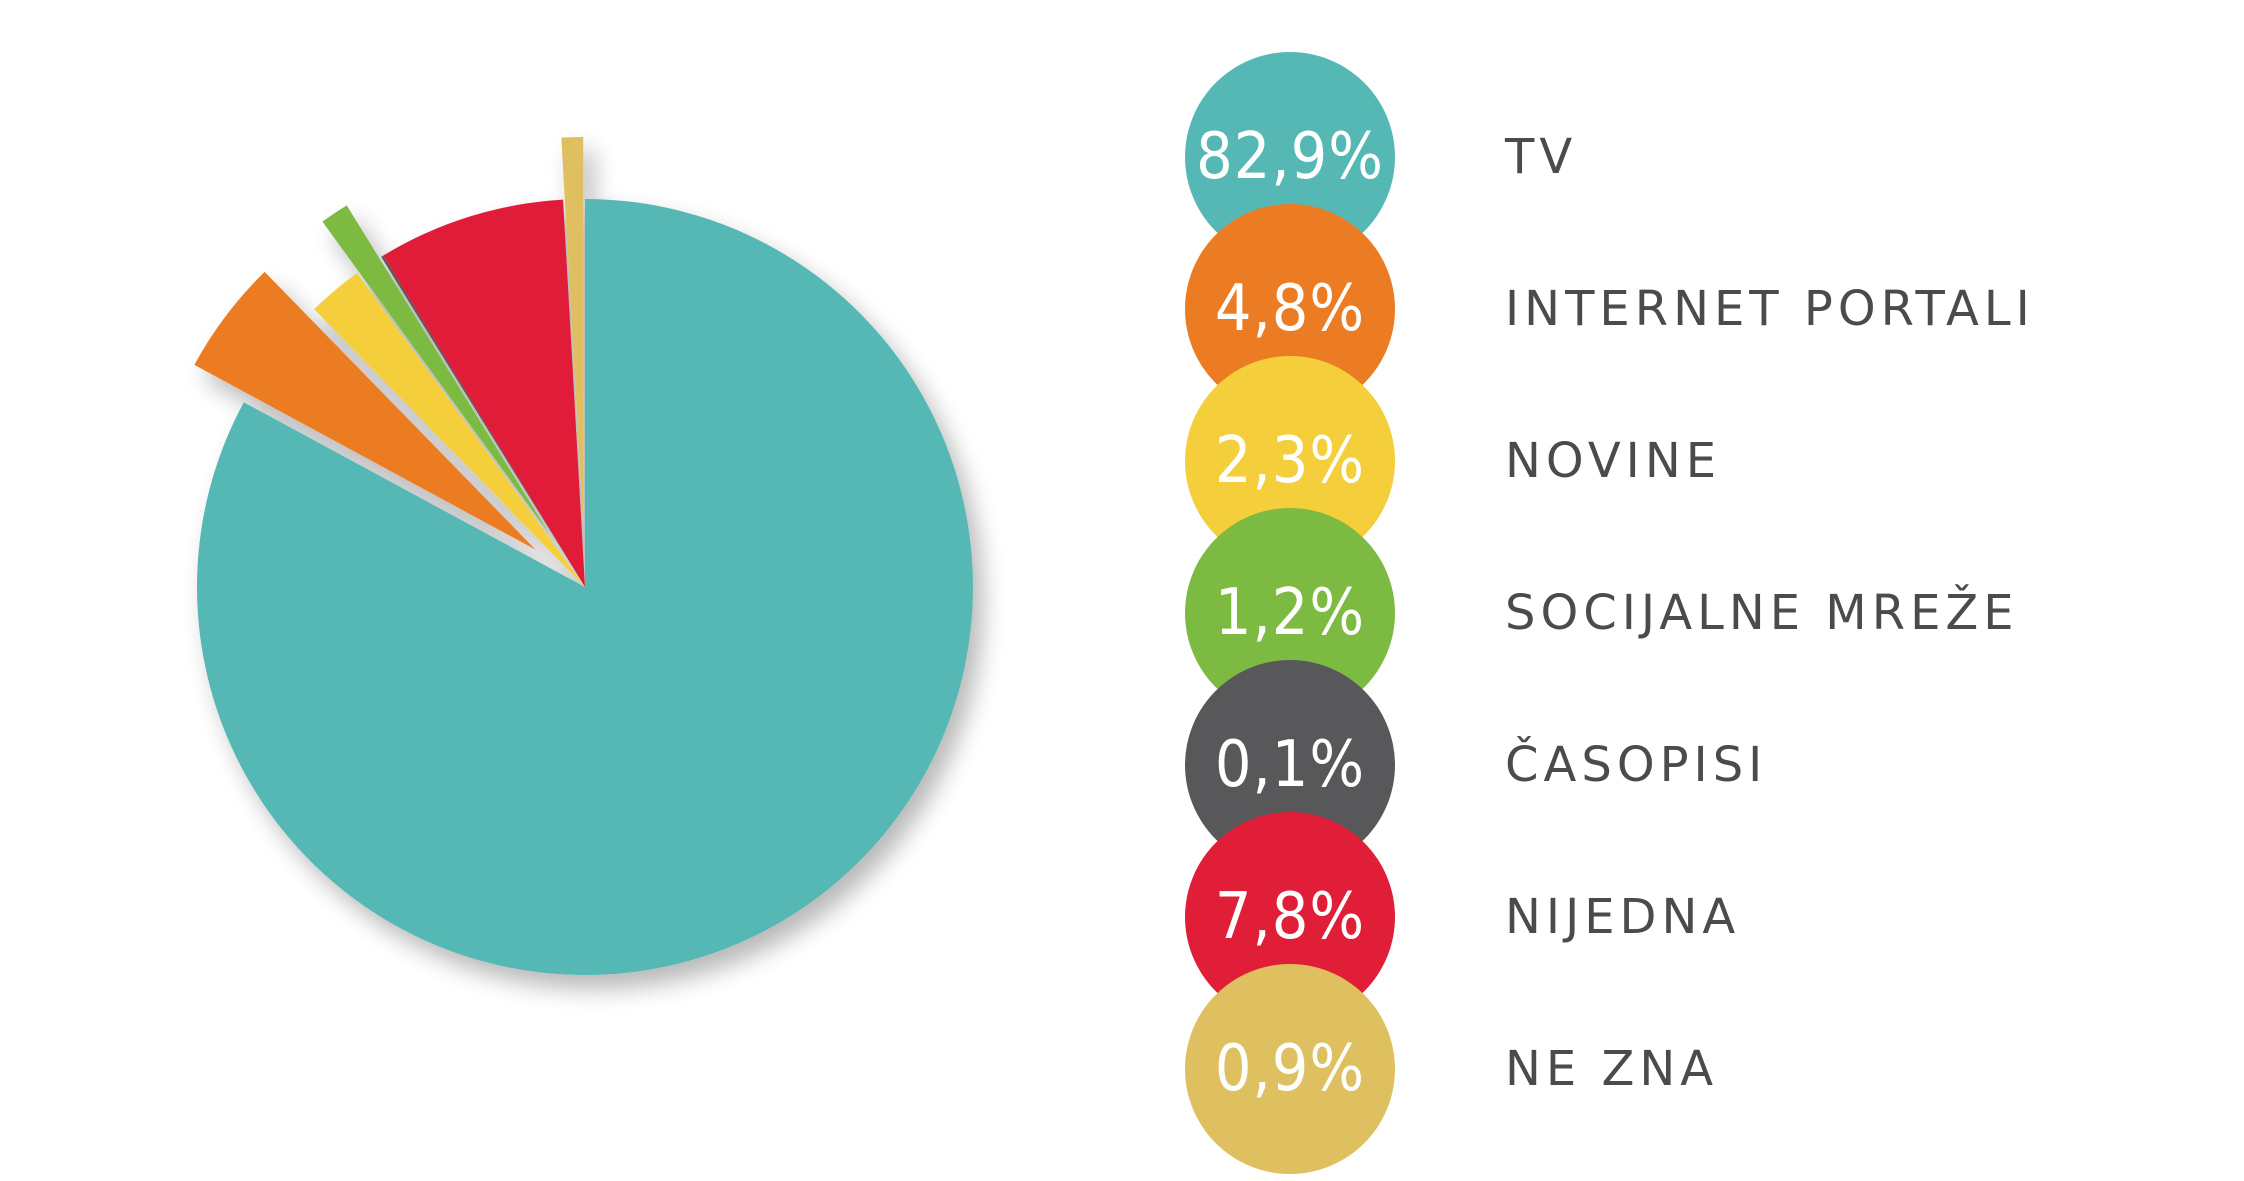 The image size is (2244, 1181). I want to click on legend-category-label: NE ZNA, so click(1612, 1069).